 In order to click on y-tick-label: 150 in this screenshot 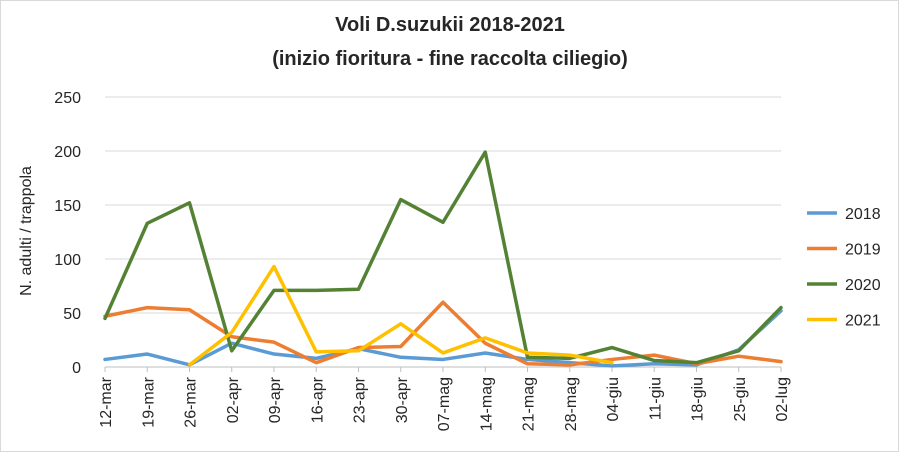, I will do `click(67, 206)`.